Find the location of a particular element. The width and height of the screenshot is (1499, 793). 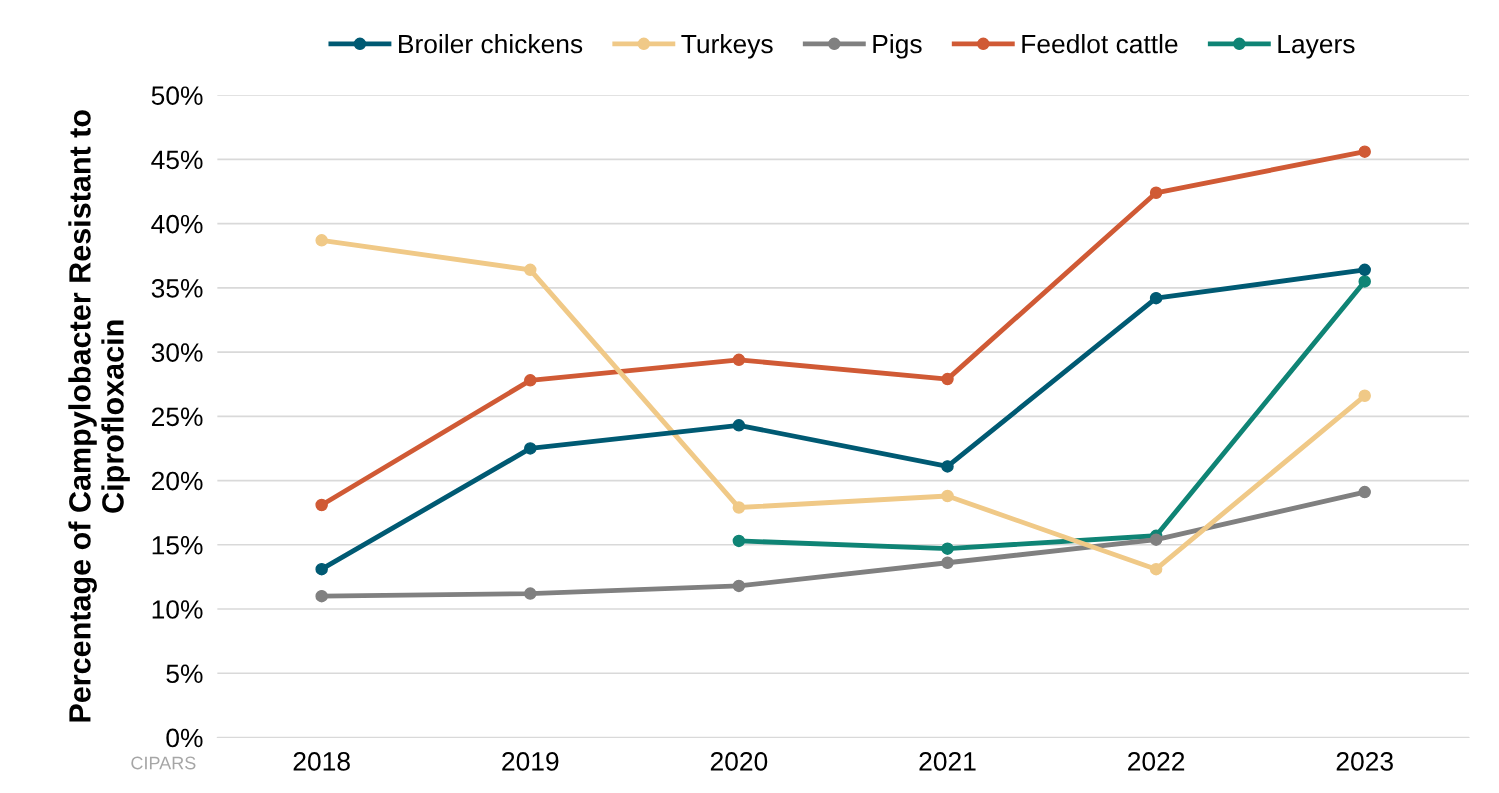

y-tick-label: 50% is located at coordinates (177, 95).